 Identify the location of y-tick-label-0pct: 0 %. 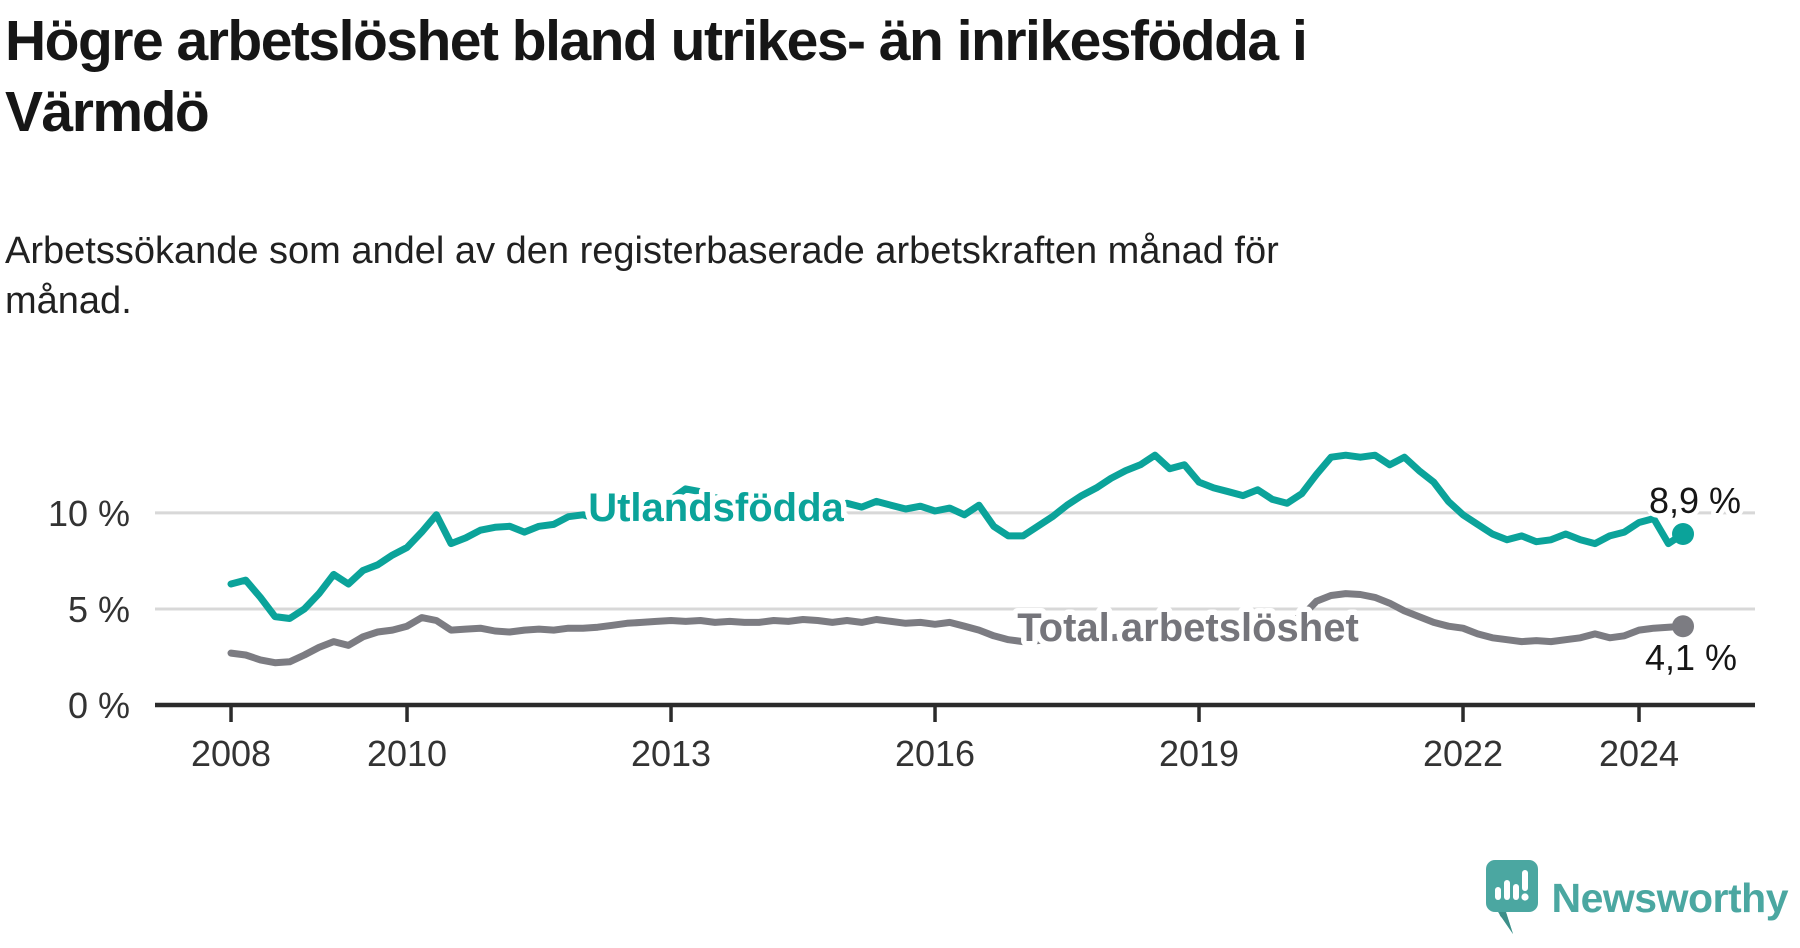
(99, 705).